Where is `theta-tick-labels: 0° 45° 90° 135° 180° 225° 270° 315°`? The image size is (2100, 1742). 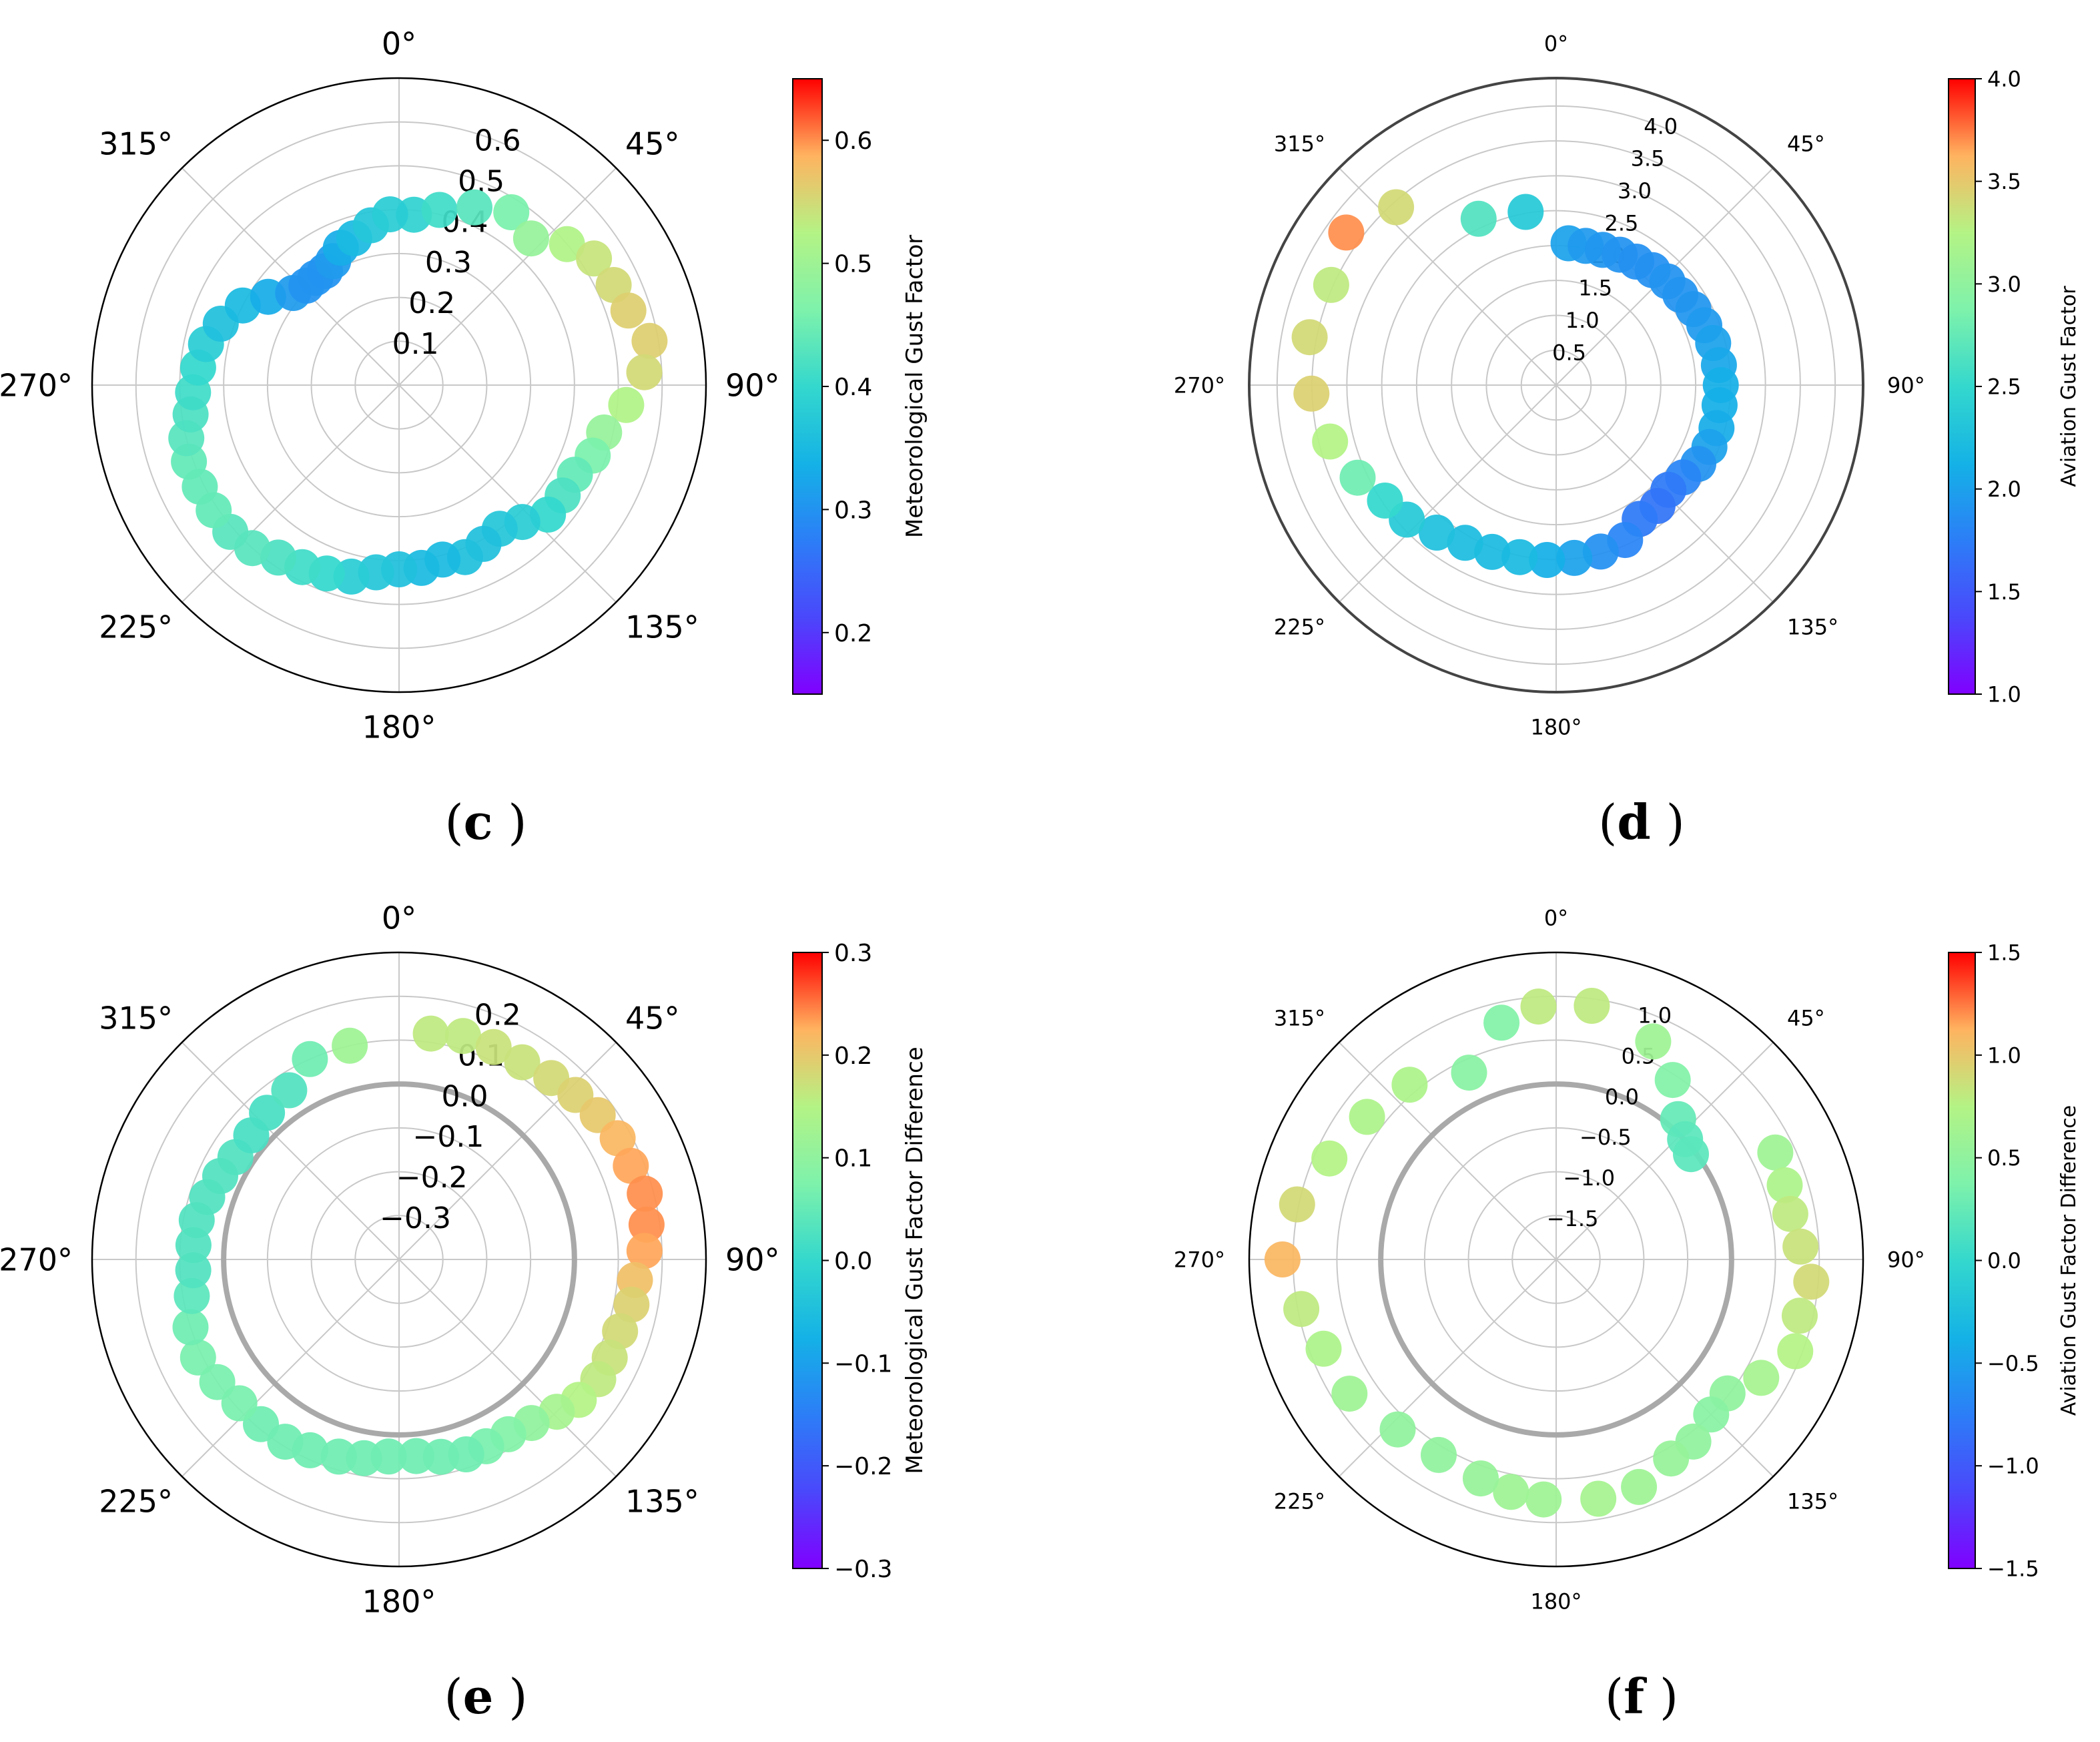 theta-tick-labels: 0° 45° 90° 135° 180° 225° 270° 315° is located at coordinates (1549, 1261).